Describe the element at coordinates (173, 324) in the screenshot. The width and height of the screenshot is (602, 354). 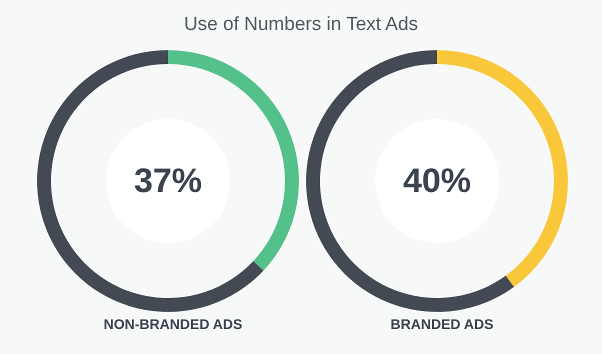
I see `text: NON-BRANDED ADS` at that location.